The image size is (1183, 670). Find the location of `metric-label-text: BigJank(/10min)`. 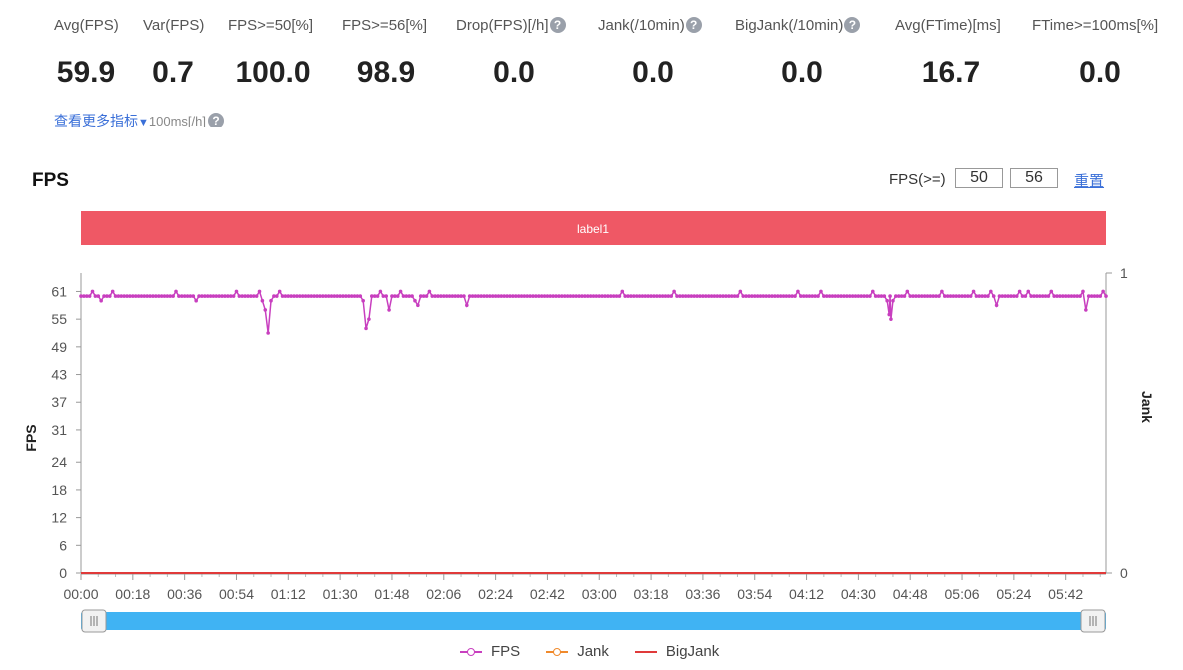

metric-label-text: BigJank(/10min) is located at coordinates (789, 25).